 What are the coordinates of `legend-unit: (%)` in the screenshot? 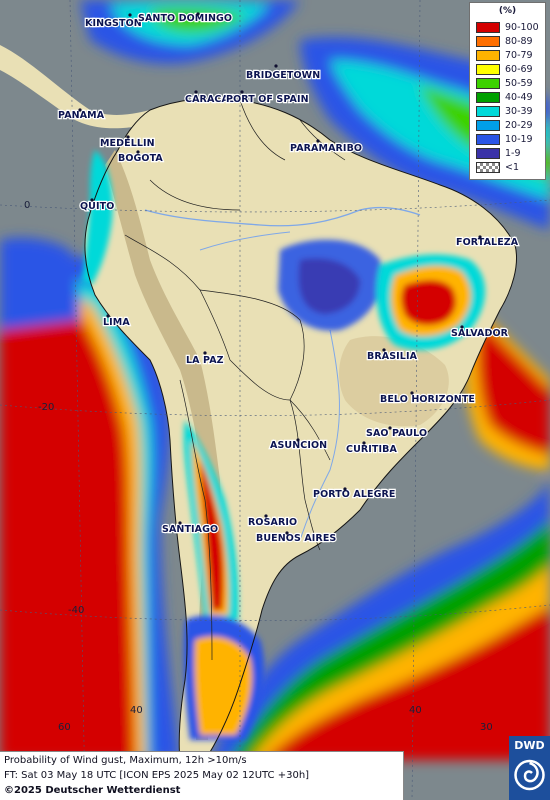 It's located at (507, 11).